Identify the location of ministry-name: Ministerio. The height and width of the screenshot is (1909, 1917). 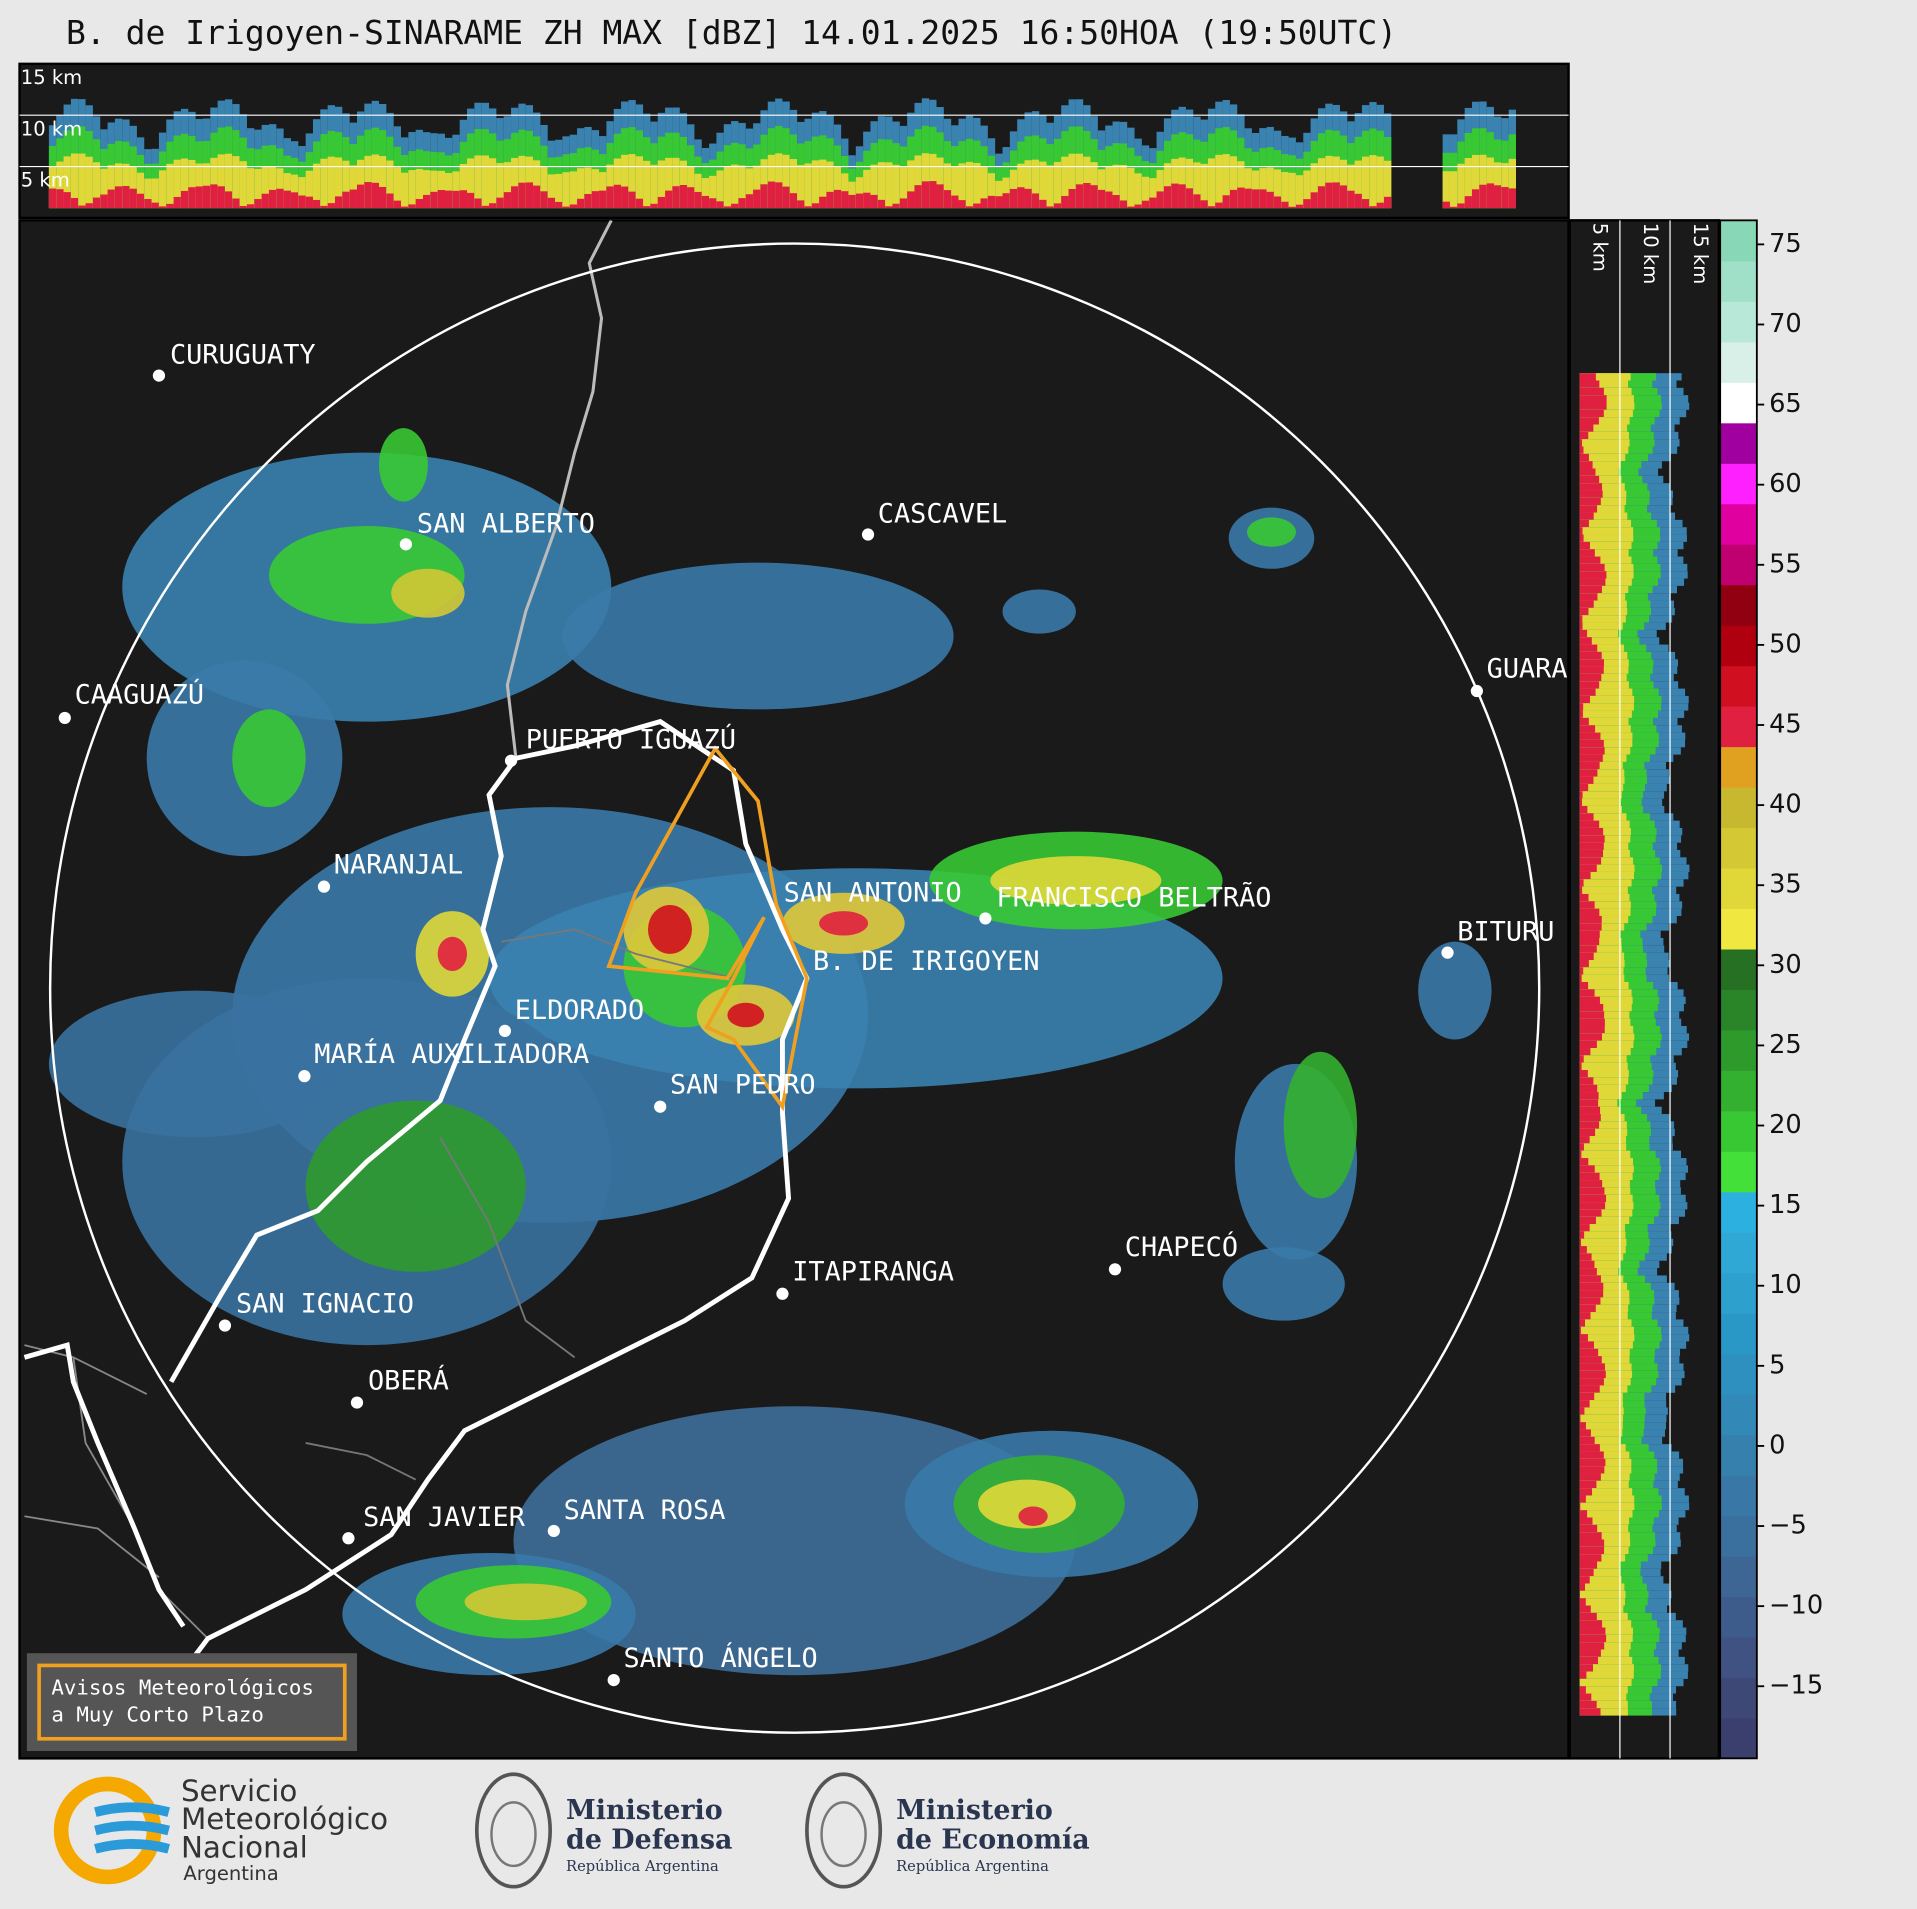
(974, 1810).